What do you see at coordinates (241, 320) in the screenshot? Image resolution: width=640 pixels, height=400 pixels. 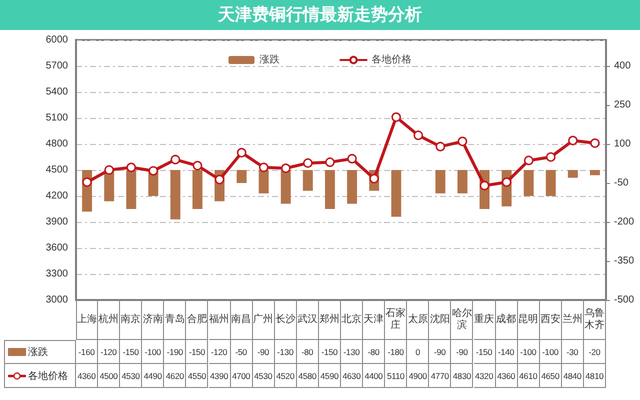 I see `x-tick-label: 南昌` at bounding box center [241, 320].